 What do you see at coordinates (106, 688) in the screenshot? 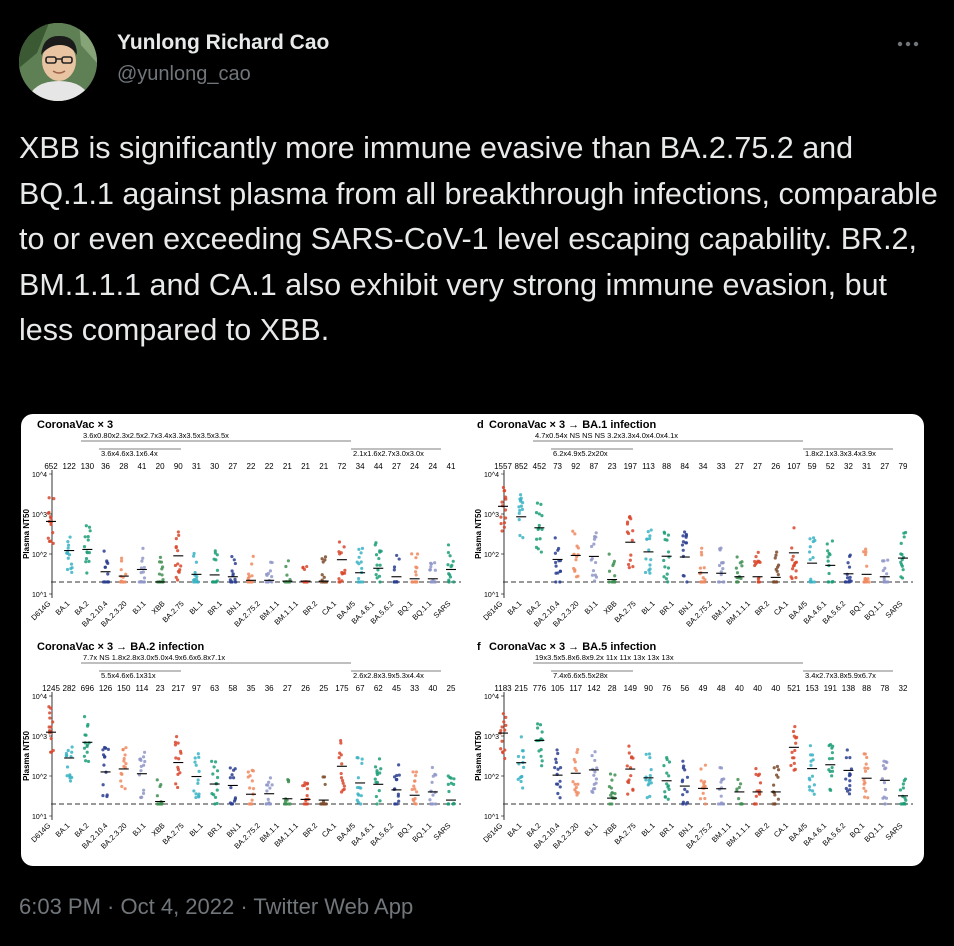
I see `titer-label: 126` at bounding box center [106, 688].